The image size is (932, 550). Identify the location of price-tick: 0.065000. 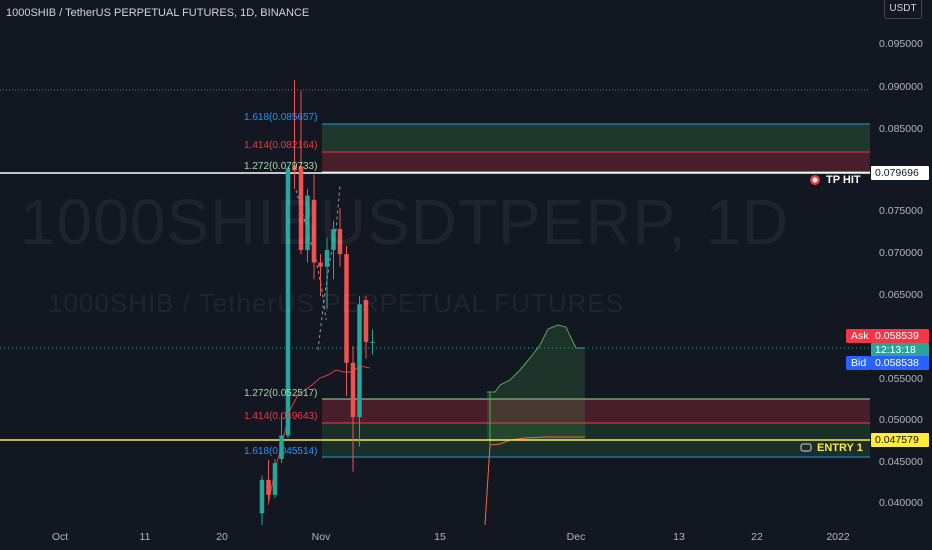
(901, 295).